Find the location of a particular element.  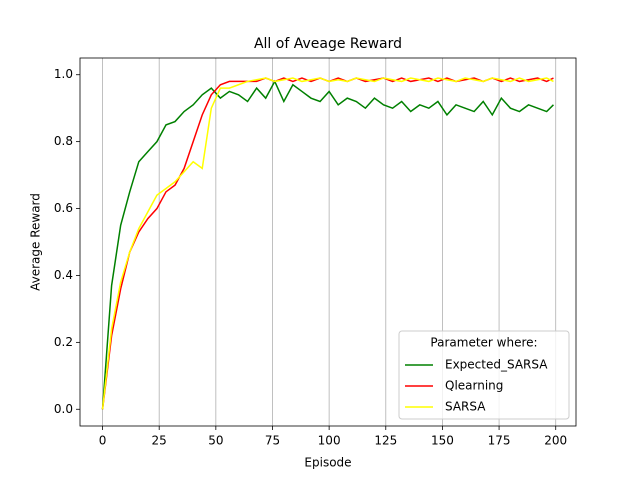

x-tick-label: 125 is located at coordinates (385, 441).